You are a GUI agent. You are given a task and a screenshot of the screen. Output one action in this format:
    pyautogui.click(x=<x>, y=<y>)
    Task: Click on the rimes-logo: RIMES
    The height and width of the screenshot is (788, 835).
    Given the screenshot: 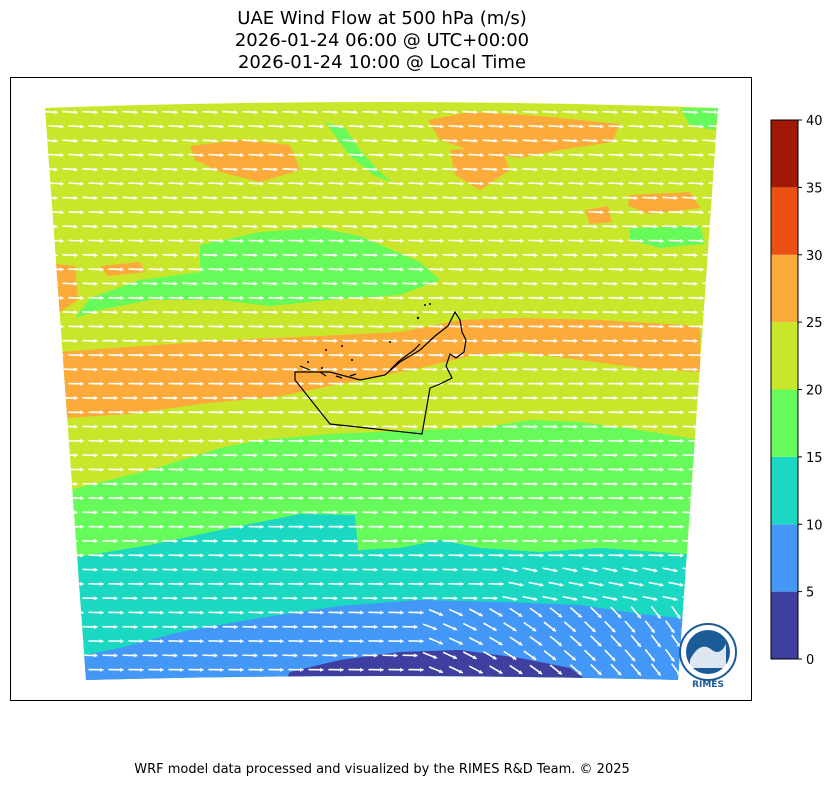 What is the action you would take?
    pyautogui.click(x=708, y=656)
    